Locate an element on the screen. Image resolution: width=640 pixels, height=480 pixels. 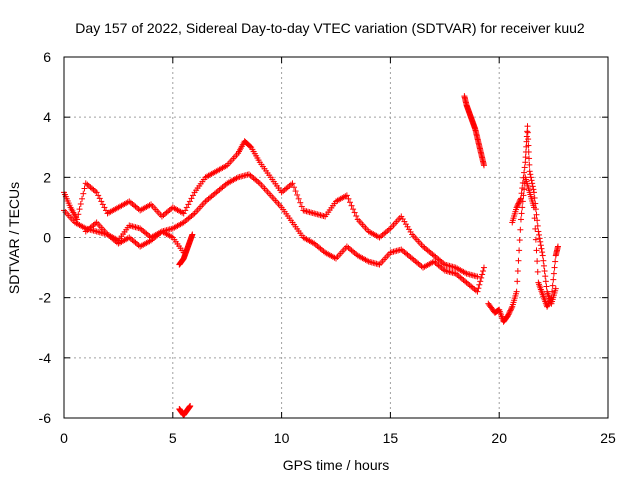
y-tick-label: 2 is located at coordinates (47, 177).